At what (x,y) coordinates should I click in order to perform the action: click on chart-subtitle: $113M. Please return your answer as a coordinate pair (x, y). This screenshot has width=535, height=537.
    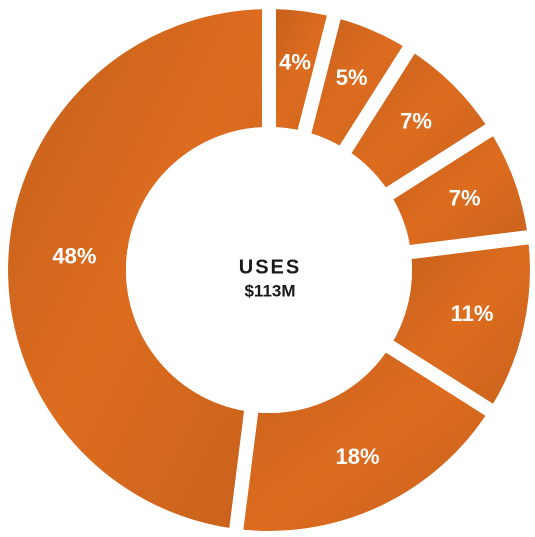
    Looking at the image, I should click on (269, 290).